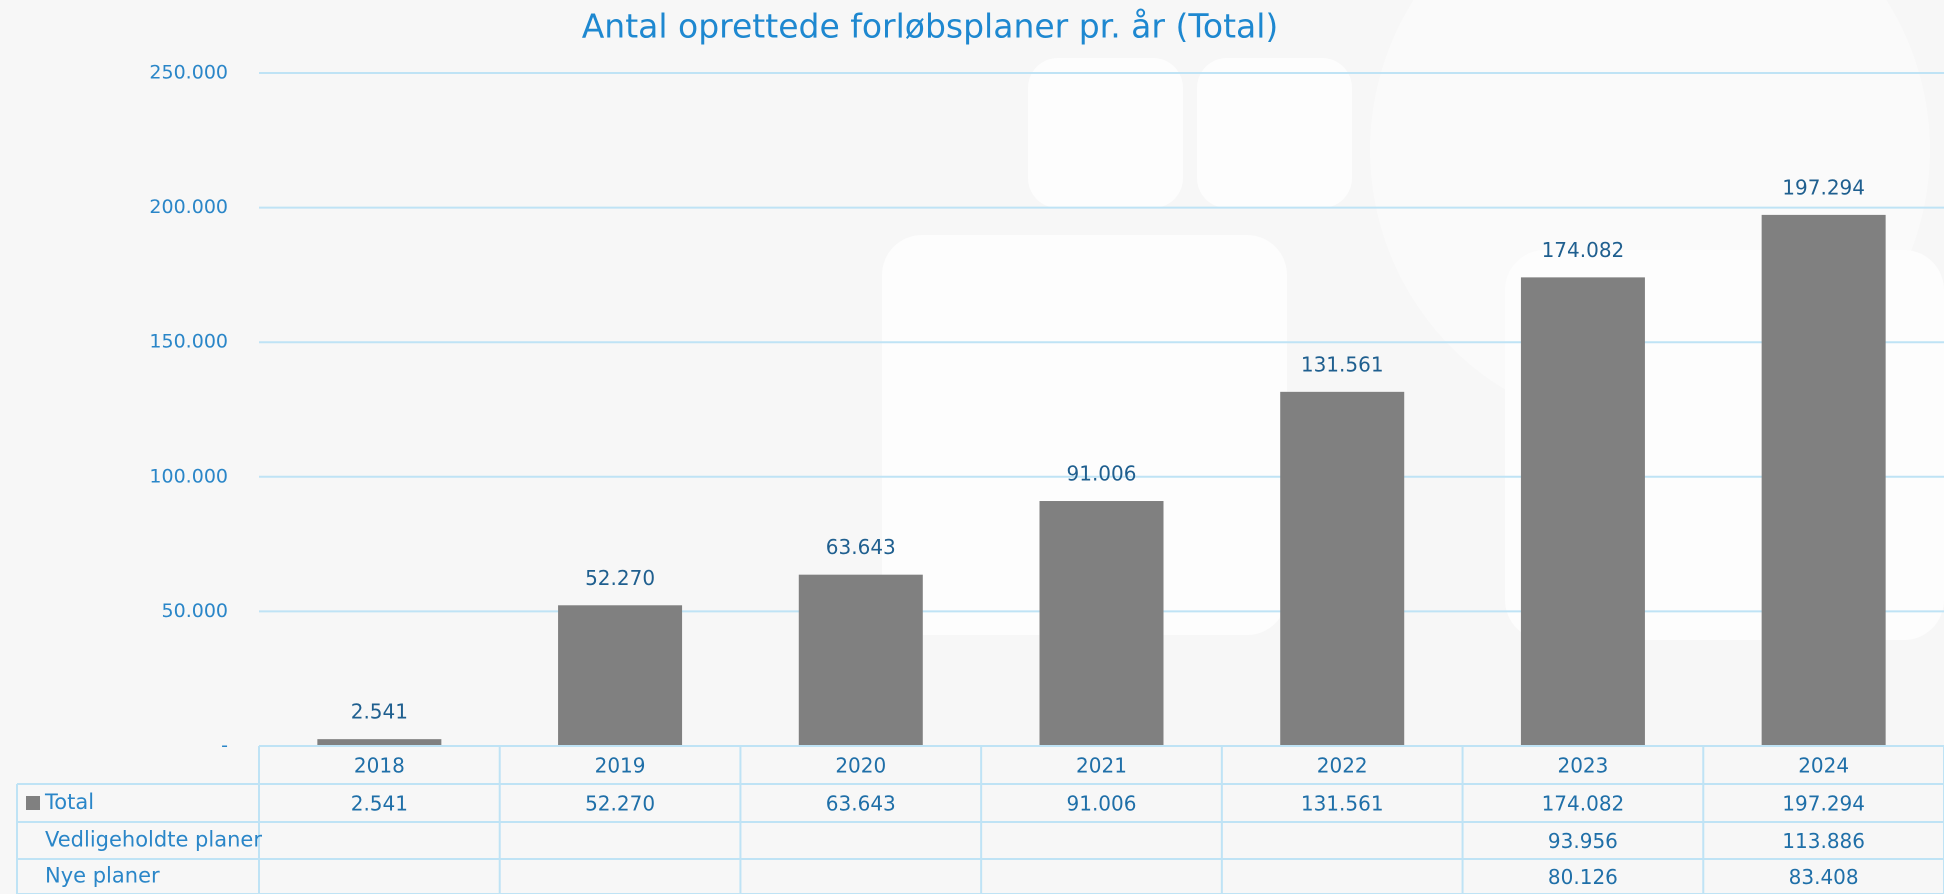 The image size is (1944, 894). I want to click on value-label: 197.294, so click(1823, 187).